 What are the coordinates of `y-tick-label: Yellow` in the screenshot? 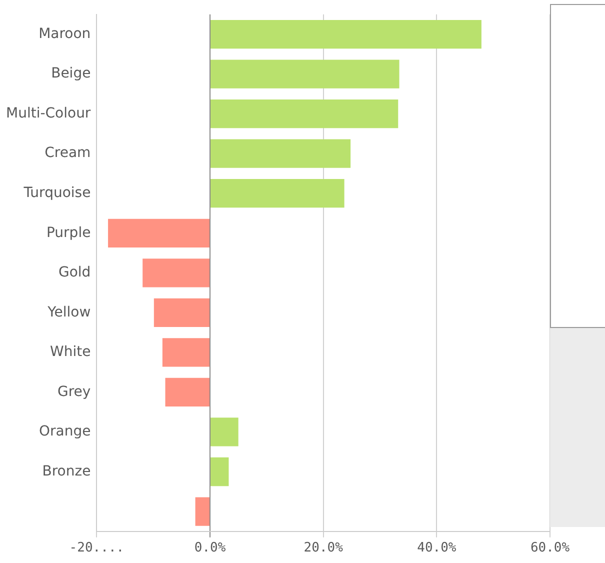 It's located at (68, 312).